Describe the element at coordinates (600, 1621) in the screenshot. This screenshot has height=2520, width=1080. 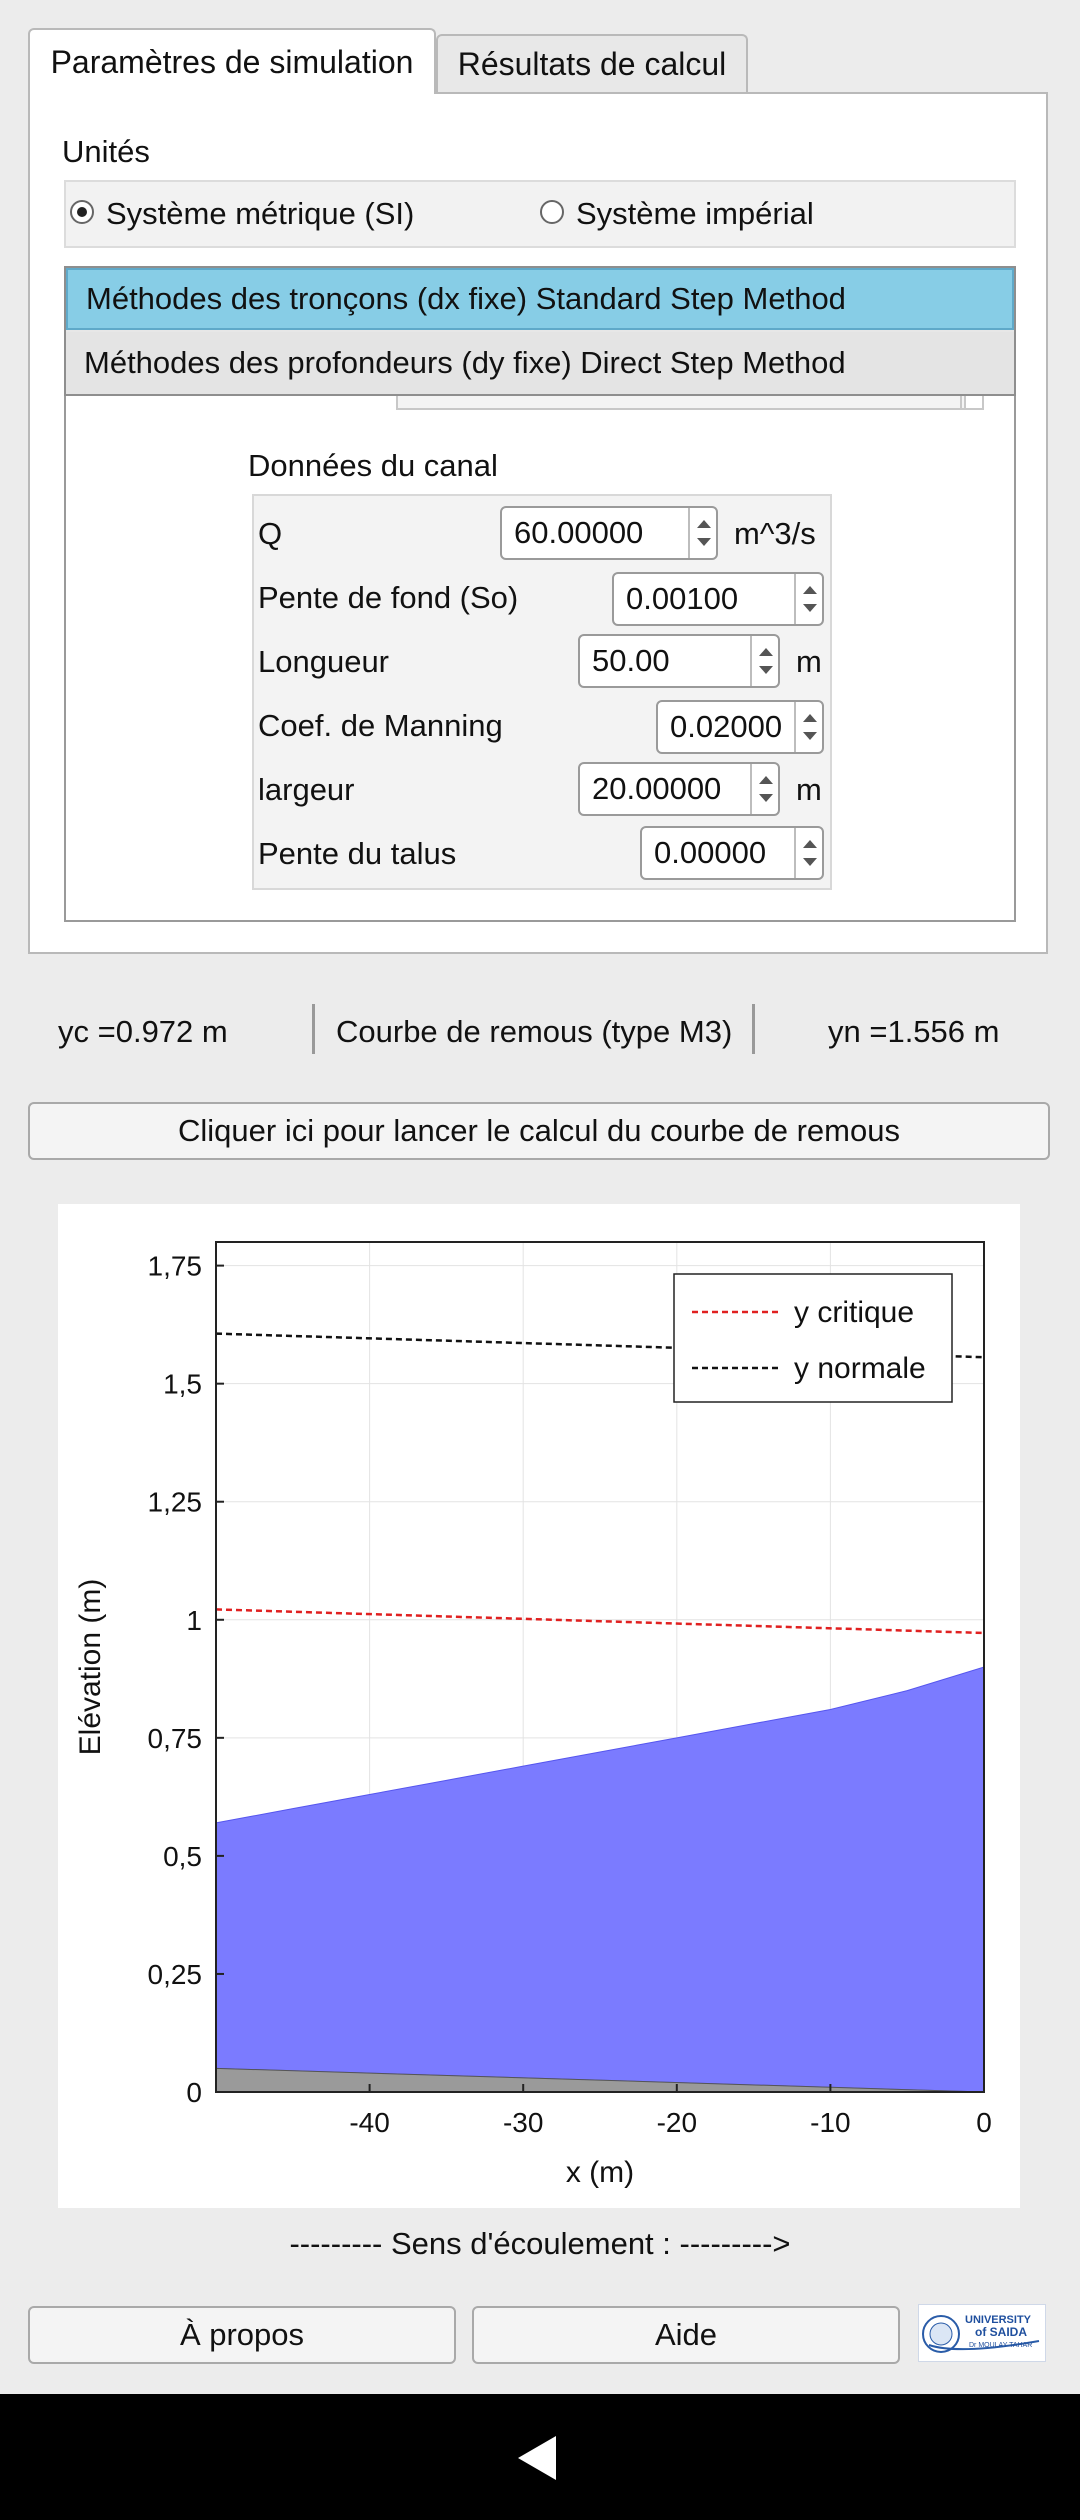
I see `critical-depth-line` at that location.